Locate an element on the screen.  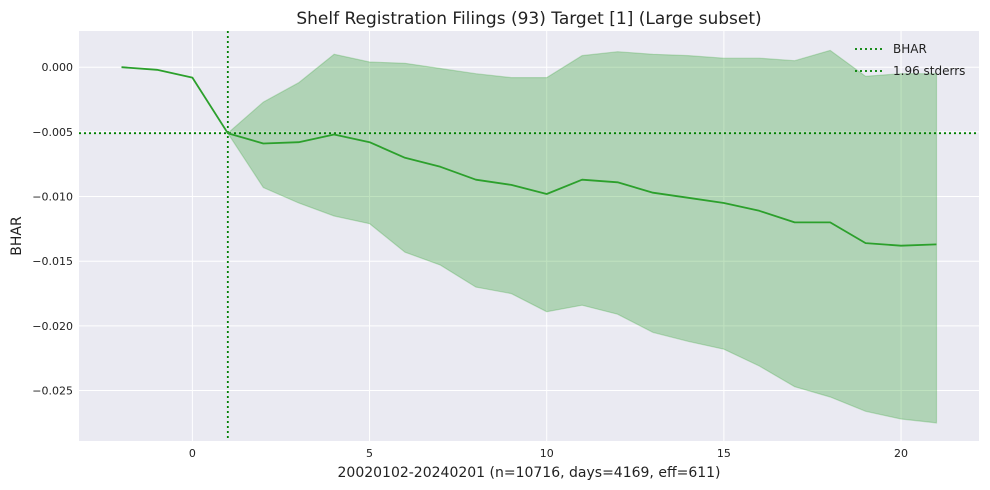
legend-label-stderr: 1.96 stderrs is located at coordinates (929, 71).